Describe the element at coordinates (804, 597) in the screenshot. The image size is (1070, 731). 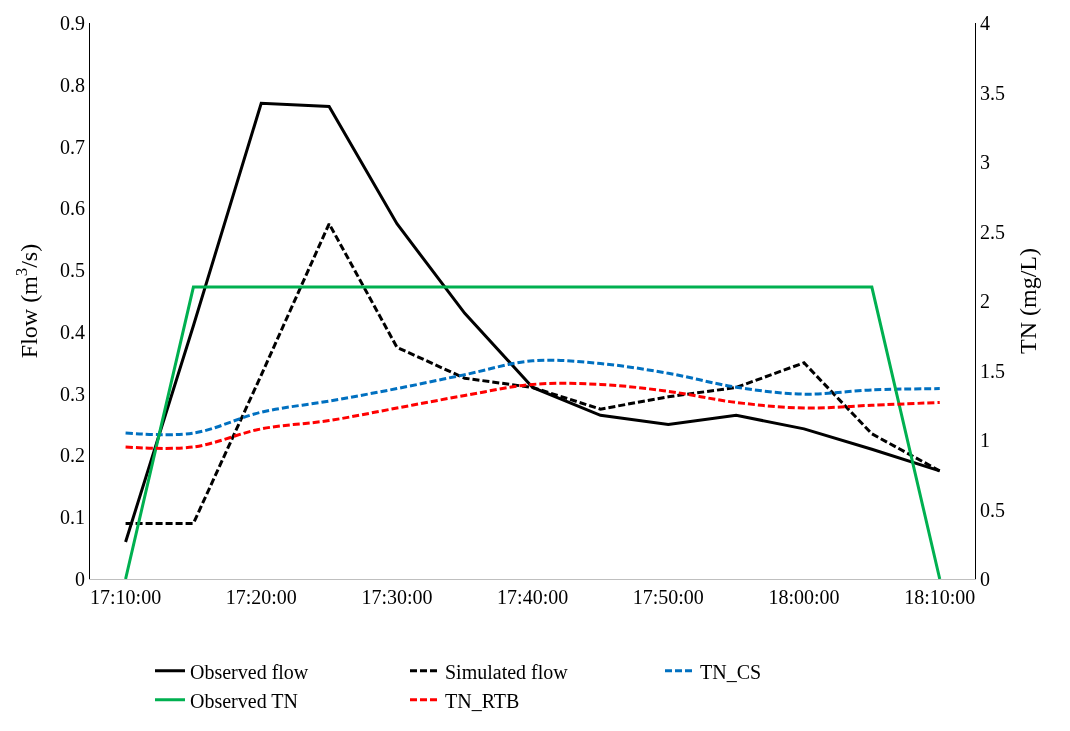
I see `x-tick-label: 18:00:00` at that location.